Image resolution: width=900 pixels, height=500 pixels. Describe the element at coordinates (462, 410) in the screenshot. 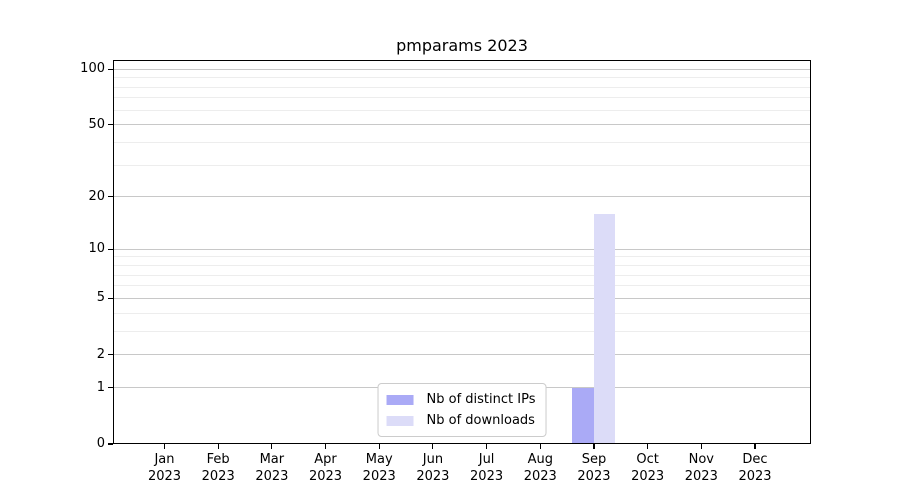

I see `legend: Nb of distinct IPs Nb of downloads` at that location.